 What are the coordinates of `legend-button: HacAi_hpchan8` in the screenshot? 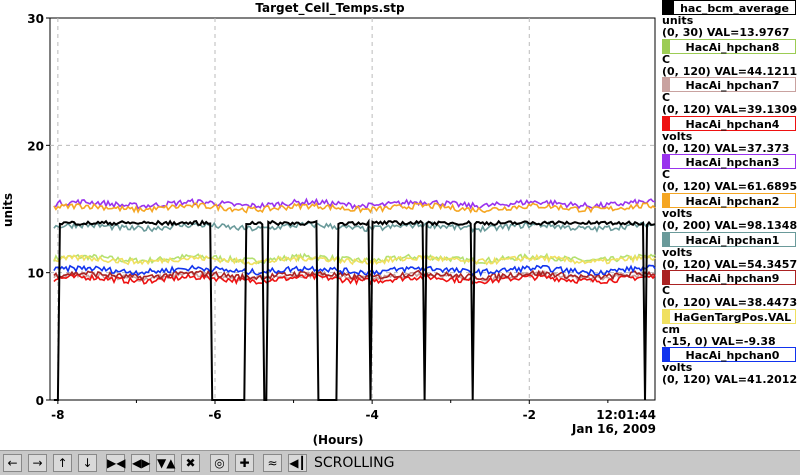 It's located at (729, 46).